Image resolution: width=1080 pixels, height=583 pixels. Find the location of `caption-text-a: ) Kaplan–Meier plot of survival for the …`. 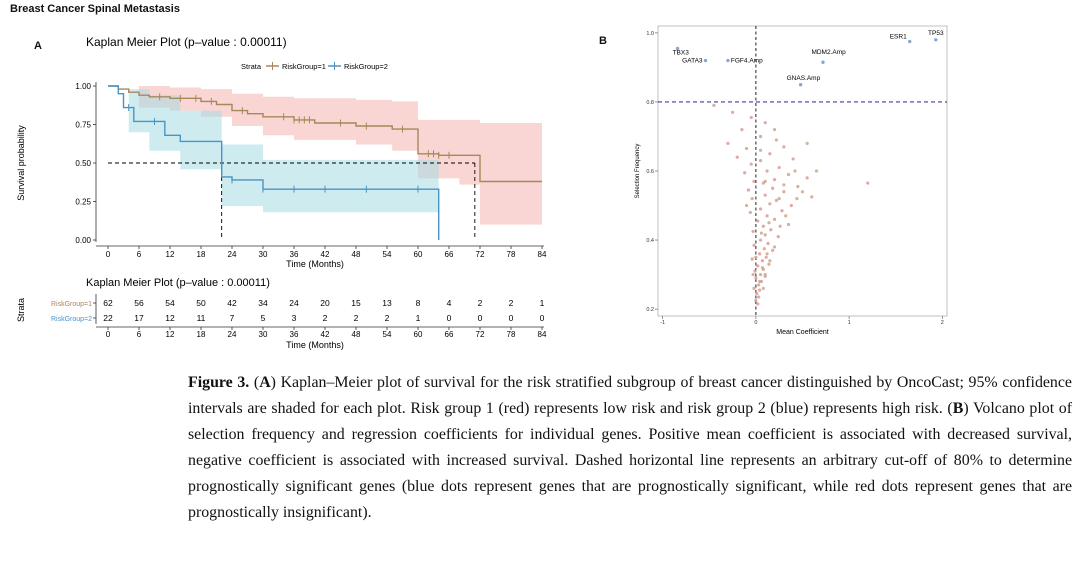

caption-text-a: ) Kaplan–Meier plot of survival for the … is located at coordinates (630, 395).